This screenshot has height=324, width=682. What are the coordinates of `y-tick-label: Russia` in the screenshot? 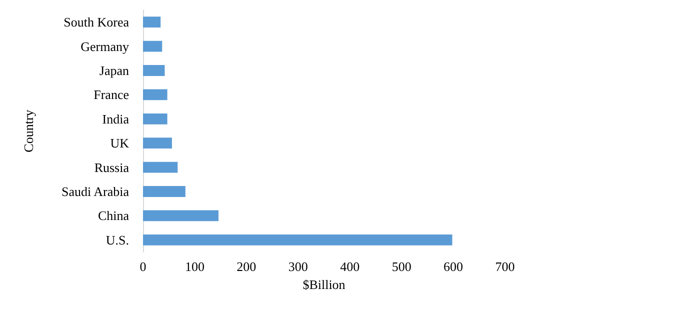 It's located at (112, 167).